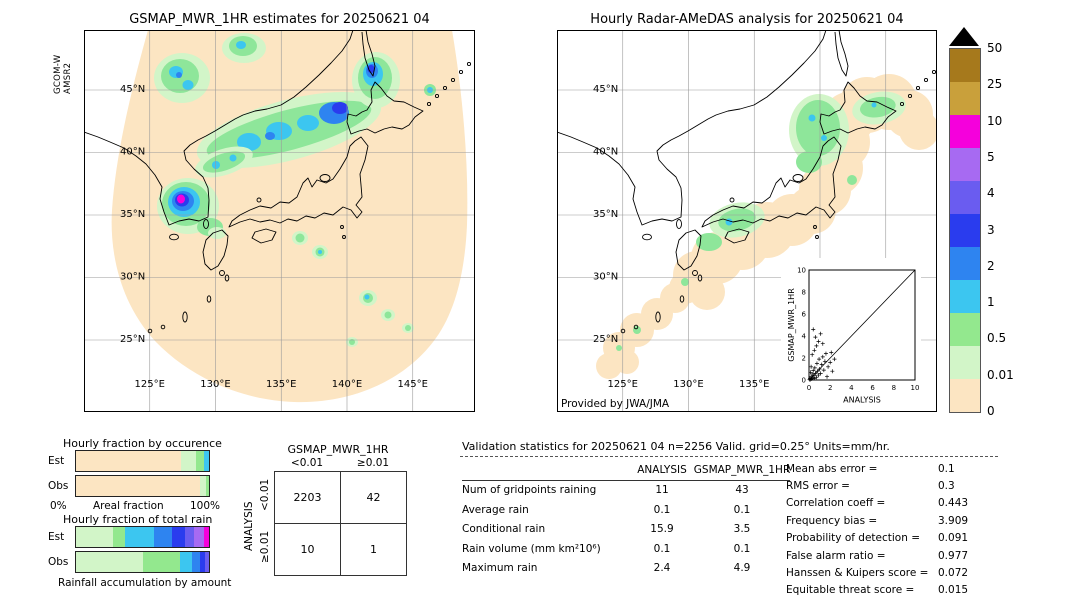 This screenshot has height=612, width=1080. Describe the element at coordinates (830, 388) in the screenshot. I see `svg-text: 2` at that location.